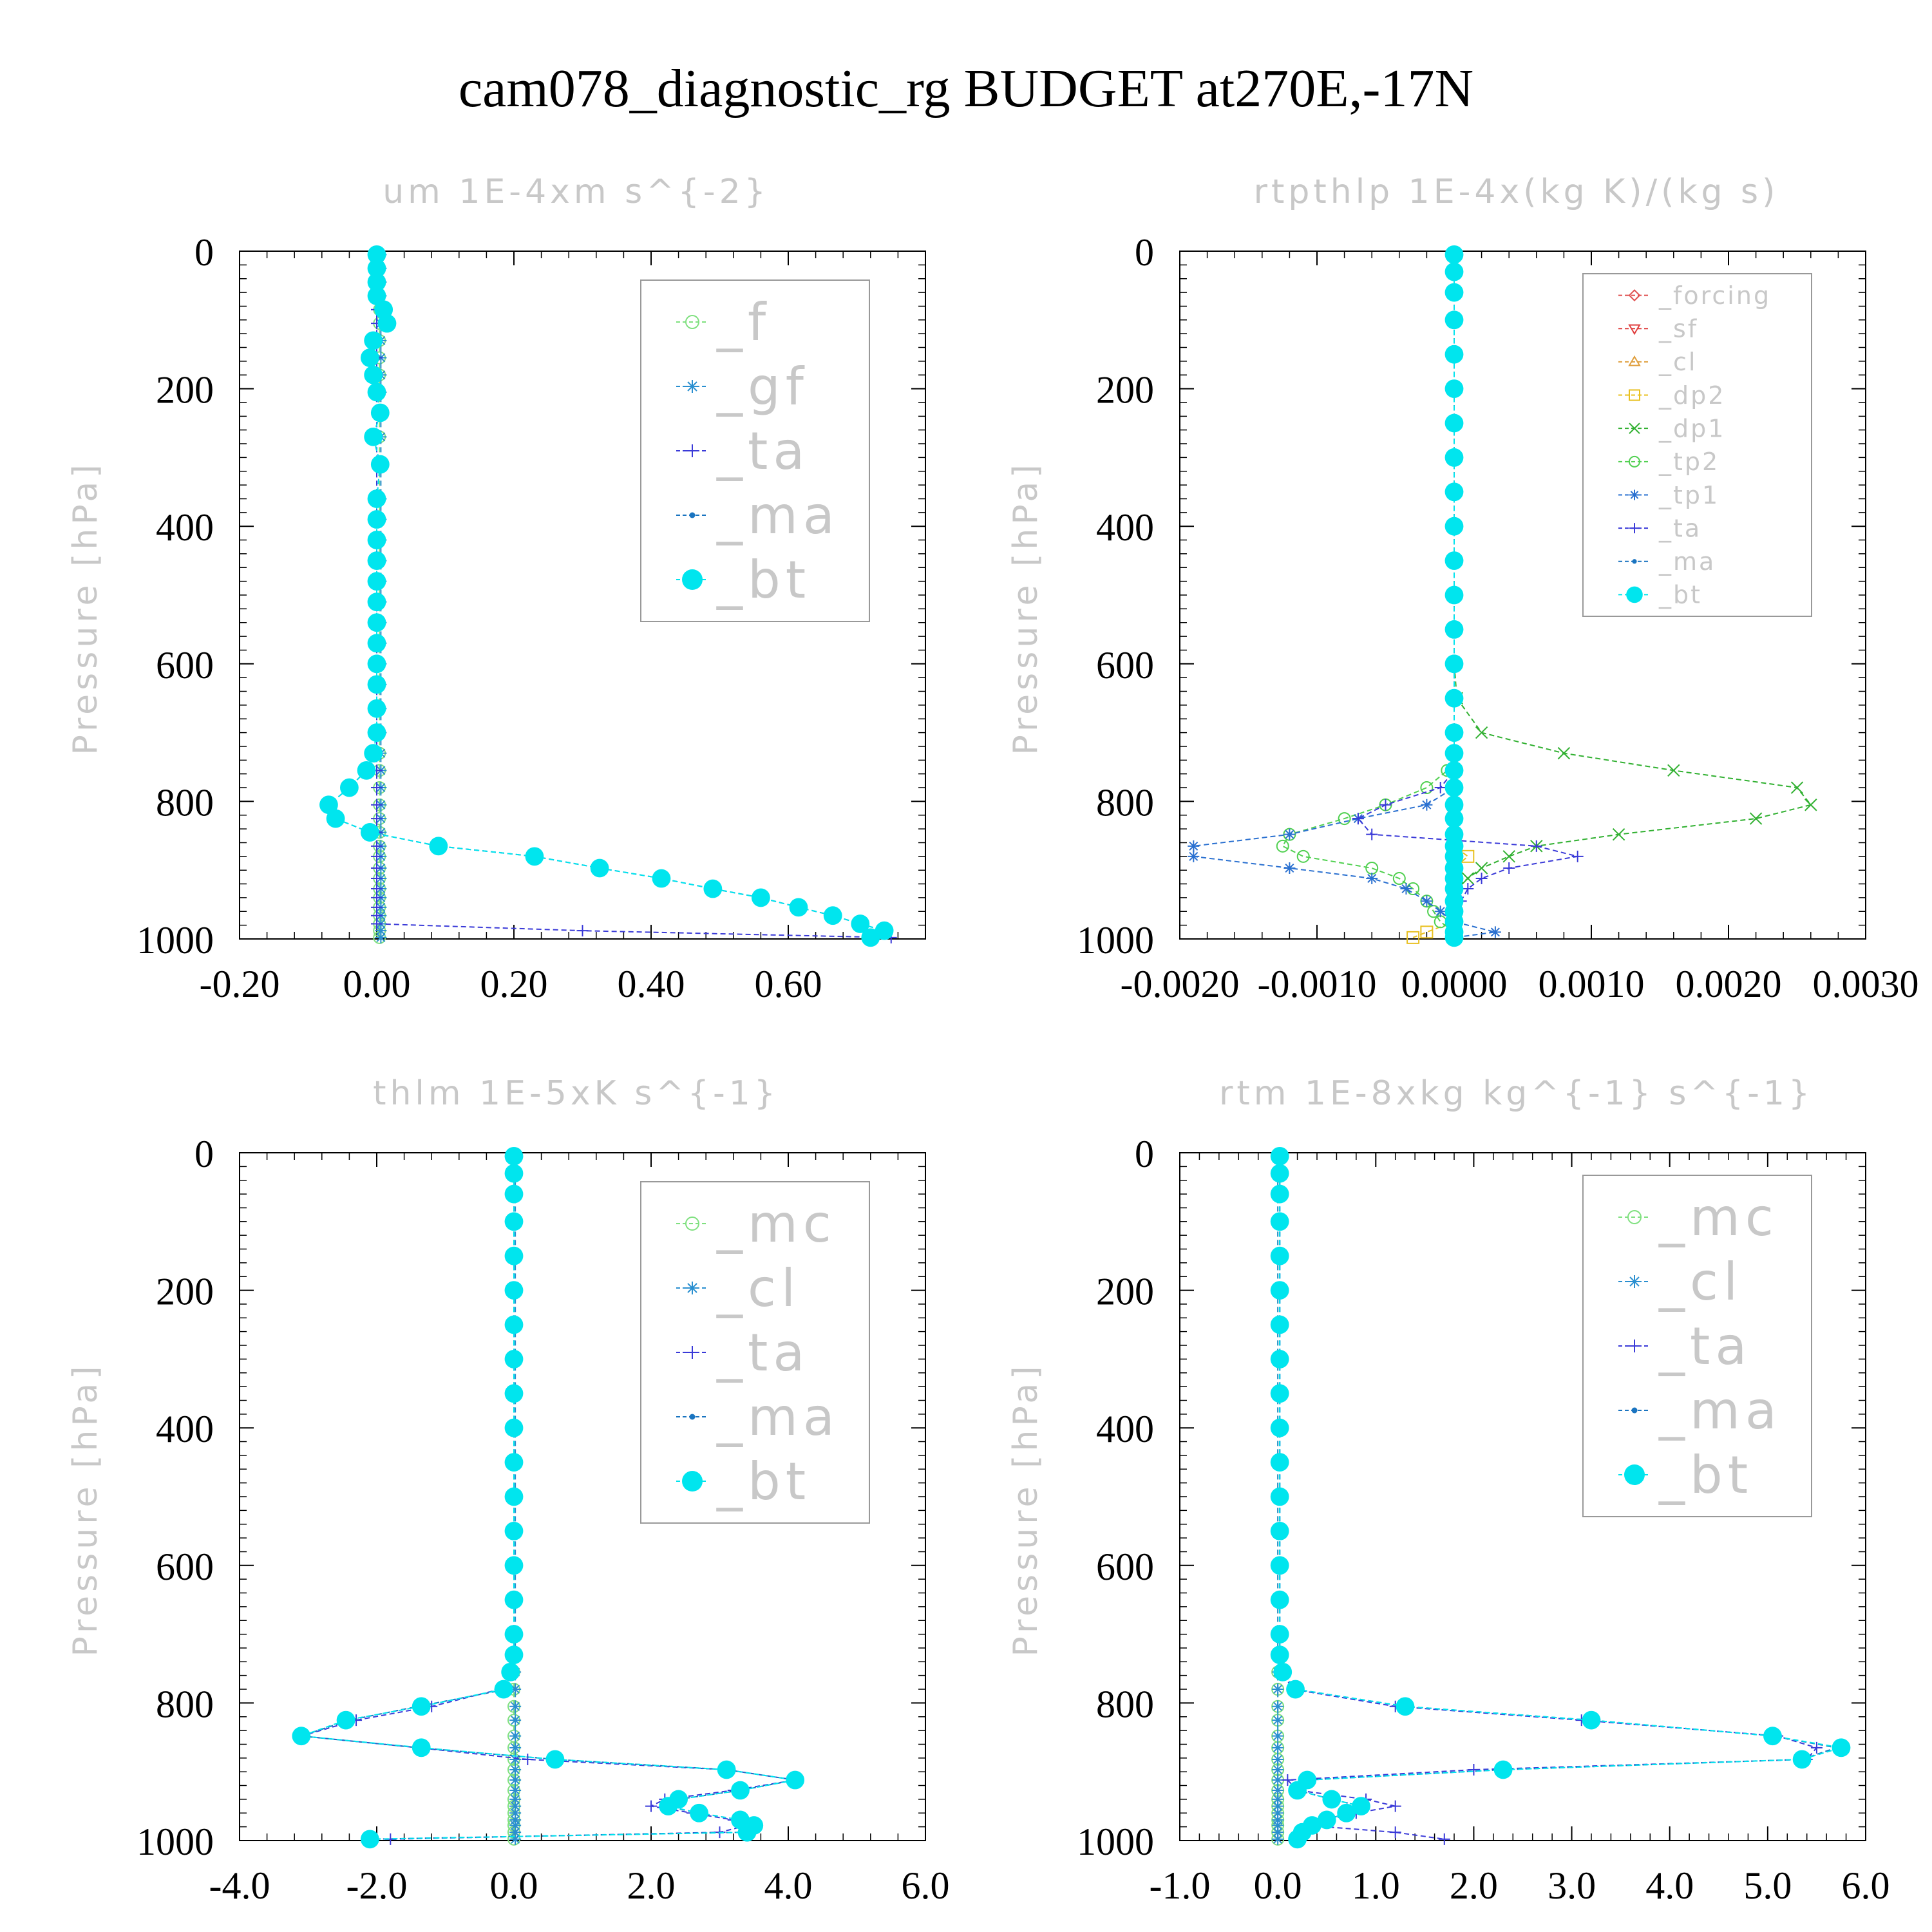 The width and height of the screenshot is (1932, 1932). What do you see at coordinates (1125, 390) in the screenshot?
I see `y-tick-label: 200` at bounding box center [1125, 390].